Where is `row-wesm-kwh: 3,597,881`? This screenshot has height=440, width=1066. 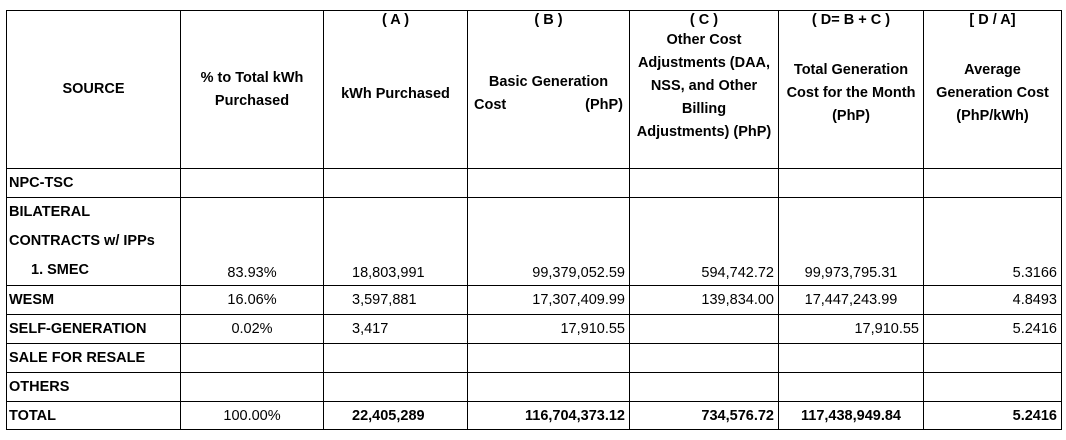
row-wesm-kwh: 3,597,881 is located at coordinates (395, 300).